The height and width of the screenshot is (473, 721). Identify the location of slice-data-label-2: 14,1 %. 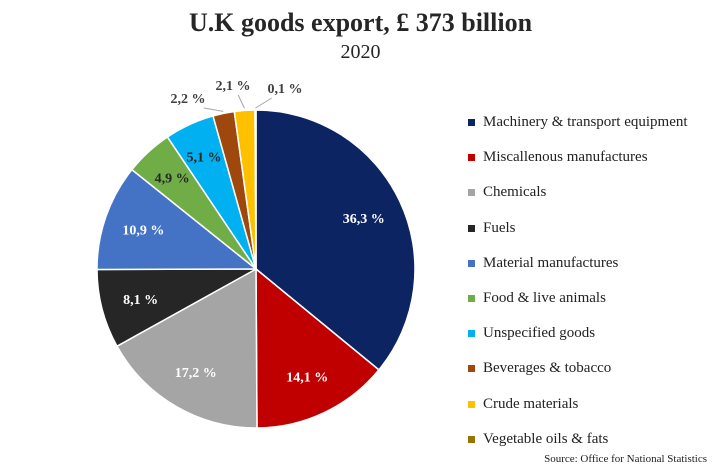
(307, 378).